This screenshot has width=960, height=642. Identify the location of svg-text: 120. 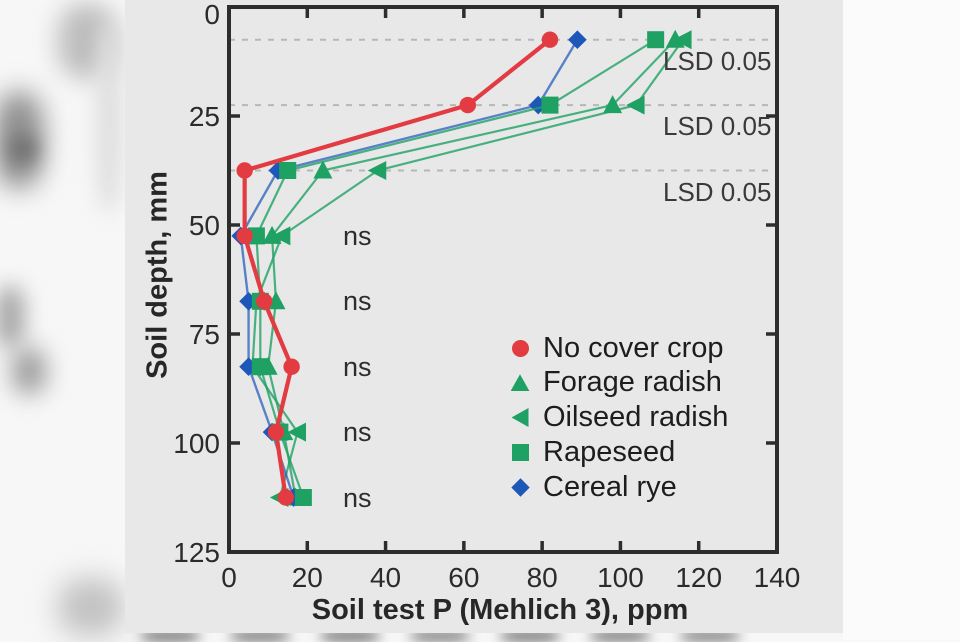
(698, 577).